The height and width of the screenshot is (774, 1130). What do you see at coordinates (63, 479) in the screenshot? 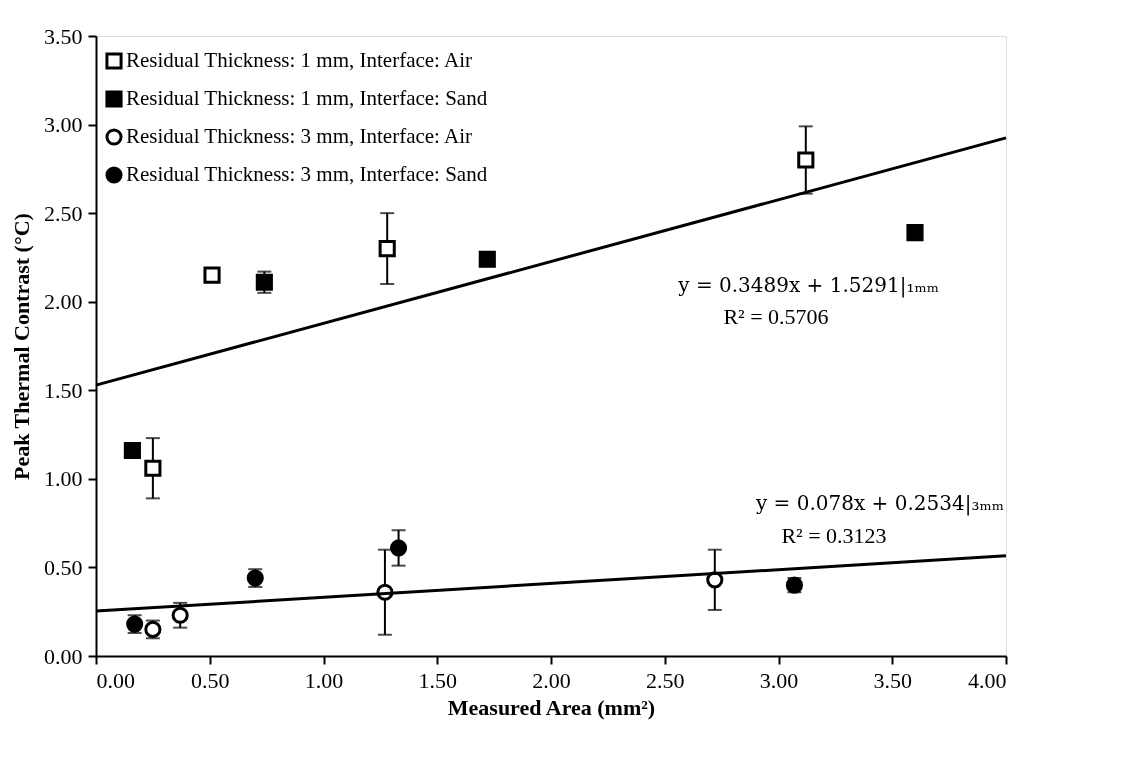
I see `y-tick-label: 1.00` at bounding box center [63, 479].